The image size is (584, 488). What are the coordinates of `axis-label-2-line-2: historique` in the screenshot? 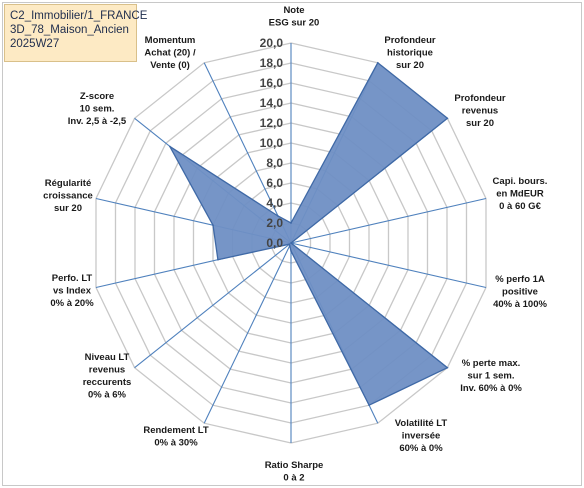 It's located at (410, 53).